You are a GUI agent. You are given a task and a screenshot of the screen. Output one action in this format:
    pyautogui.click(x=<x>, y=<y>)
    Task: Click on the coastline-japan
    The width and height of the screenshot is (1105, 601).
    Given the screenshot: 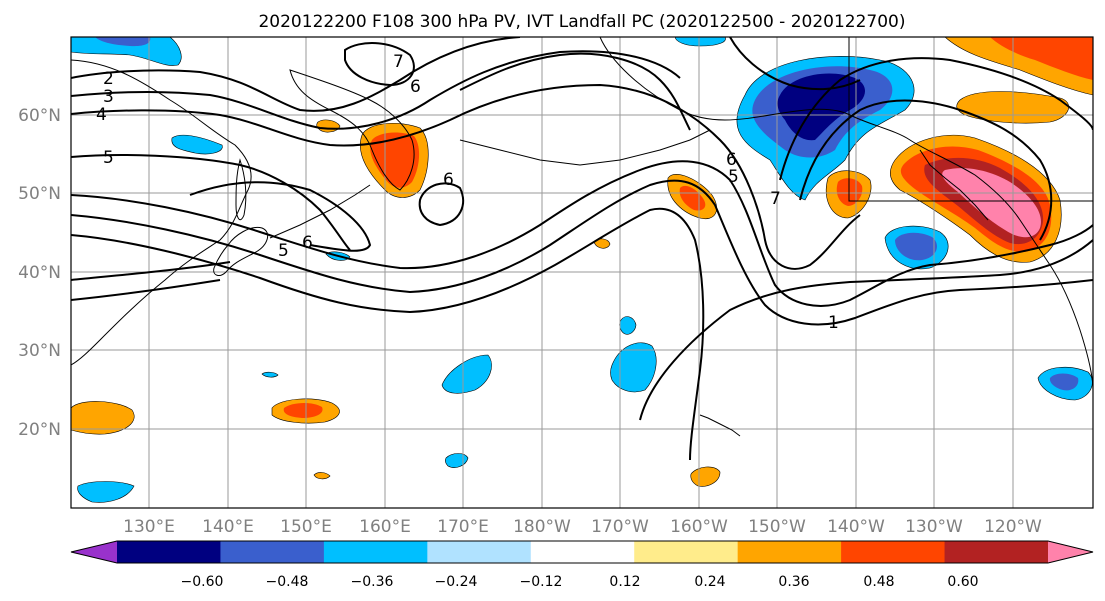 What is the action you would take?
    pyautogui.click(x=241, y=251)
    